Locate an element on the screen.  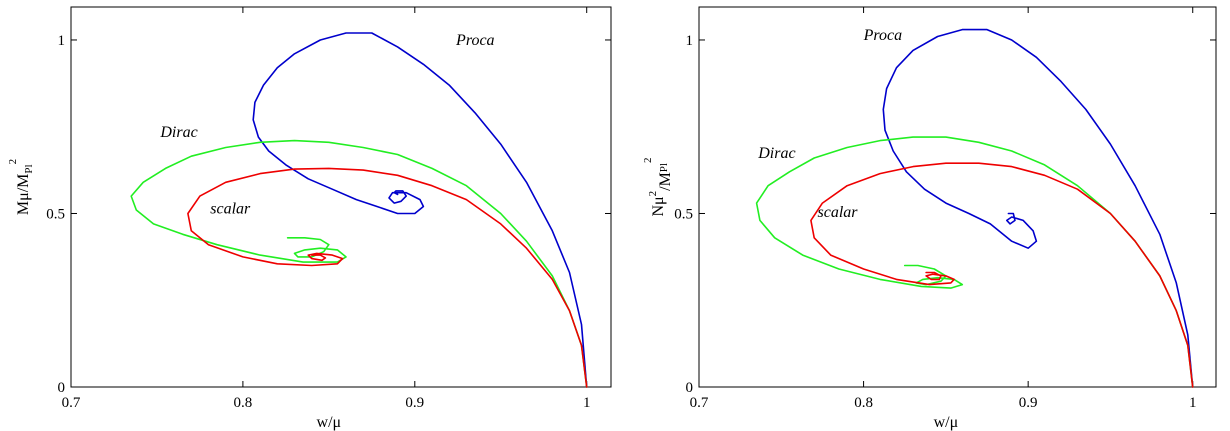
y-axis-label: Mμ/MPl2 is located at coordinates (21, 187).